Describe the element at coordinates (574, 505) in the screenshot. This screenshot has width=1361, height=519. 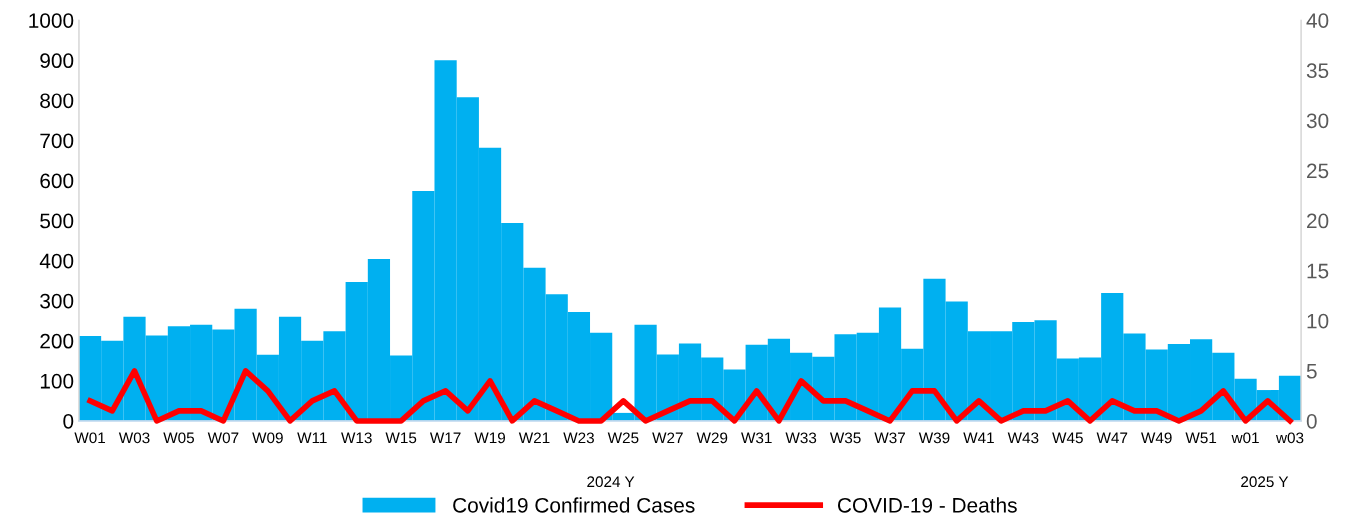
I see `legend-label: Covid19 Confirmed Cases` at that location.